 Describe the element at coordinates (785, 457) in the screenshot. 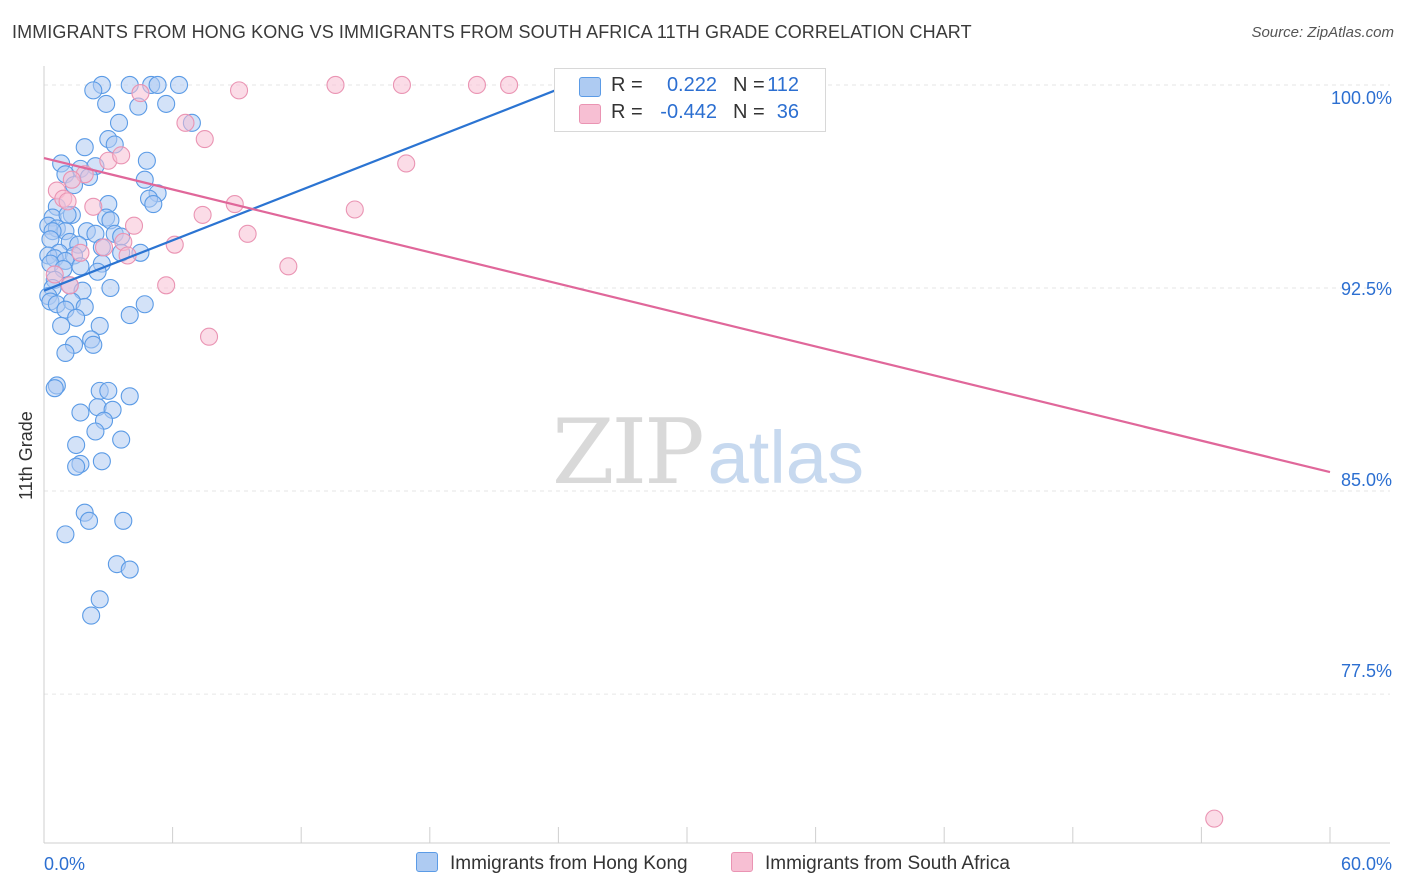

I see `watermark-atlas: atlas` at that location.